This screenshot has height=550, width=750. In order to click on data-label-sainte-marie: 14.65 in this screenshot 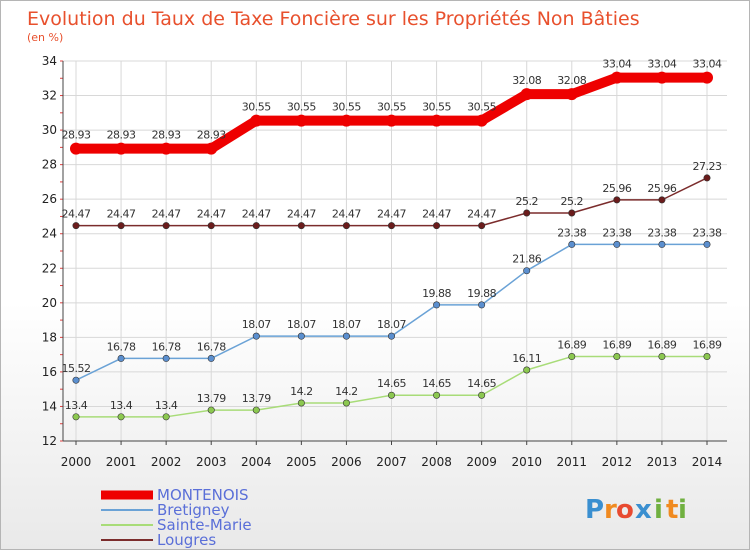, I will do `click(436, 383)`.